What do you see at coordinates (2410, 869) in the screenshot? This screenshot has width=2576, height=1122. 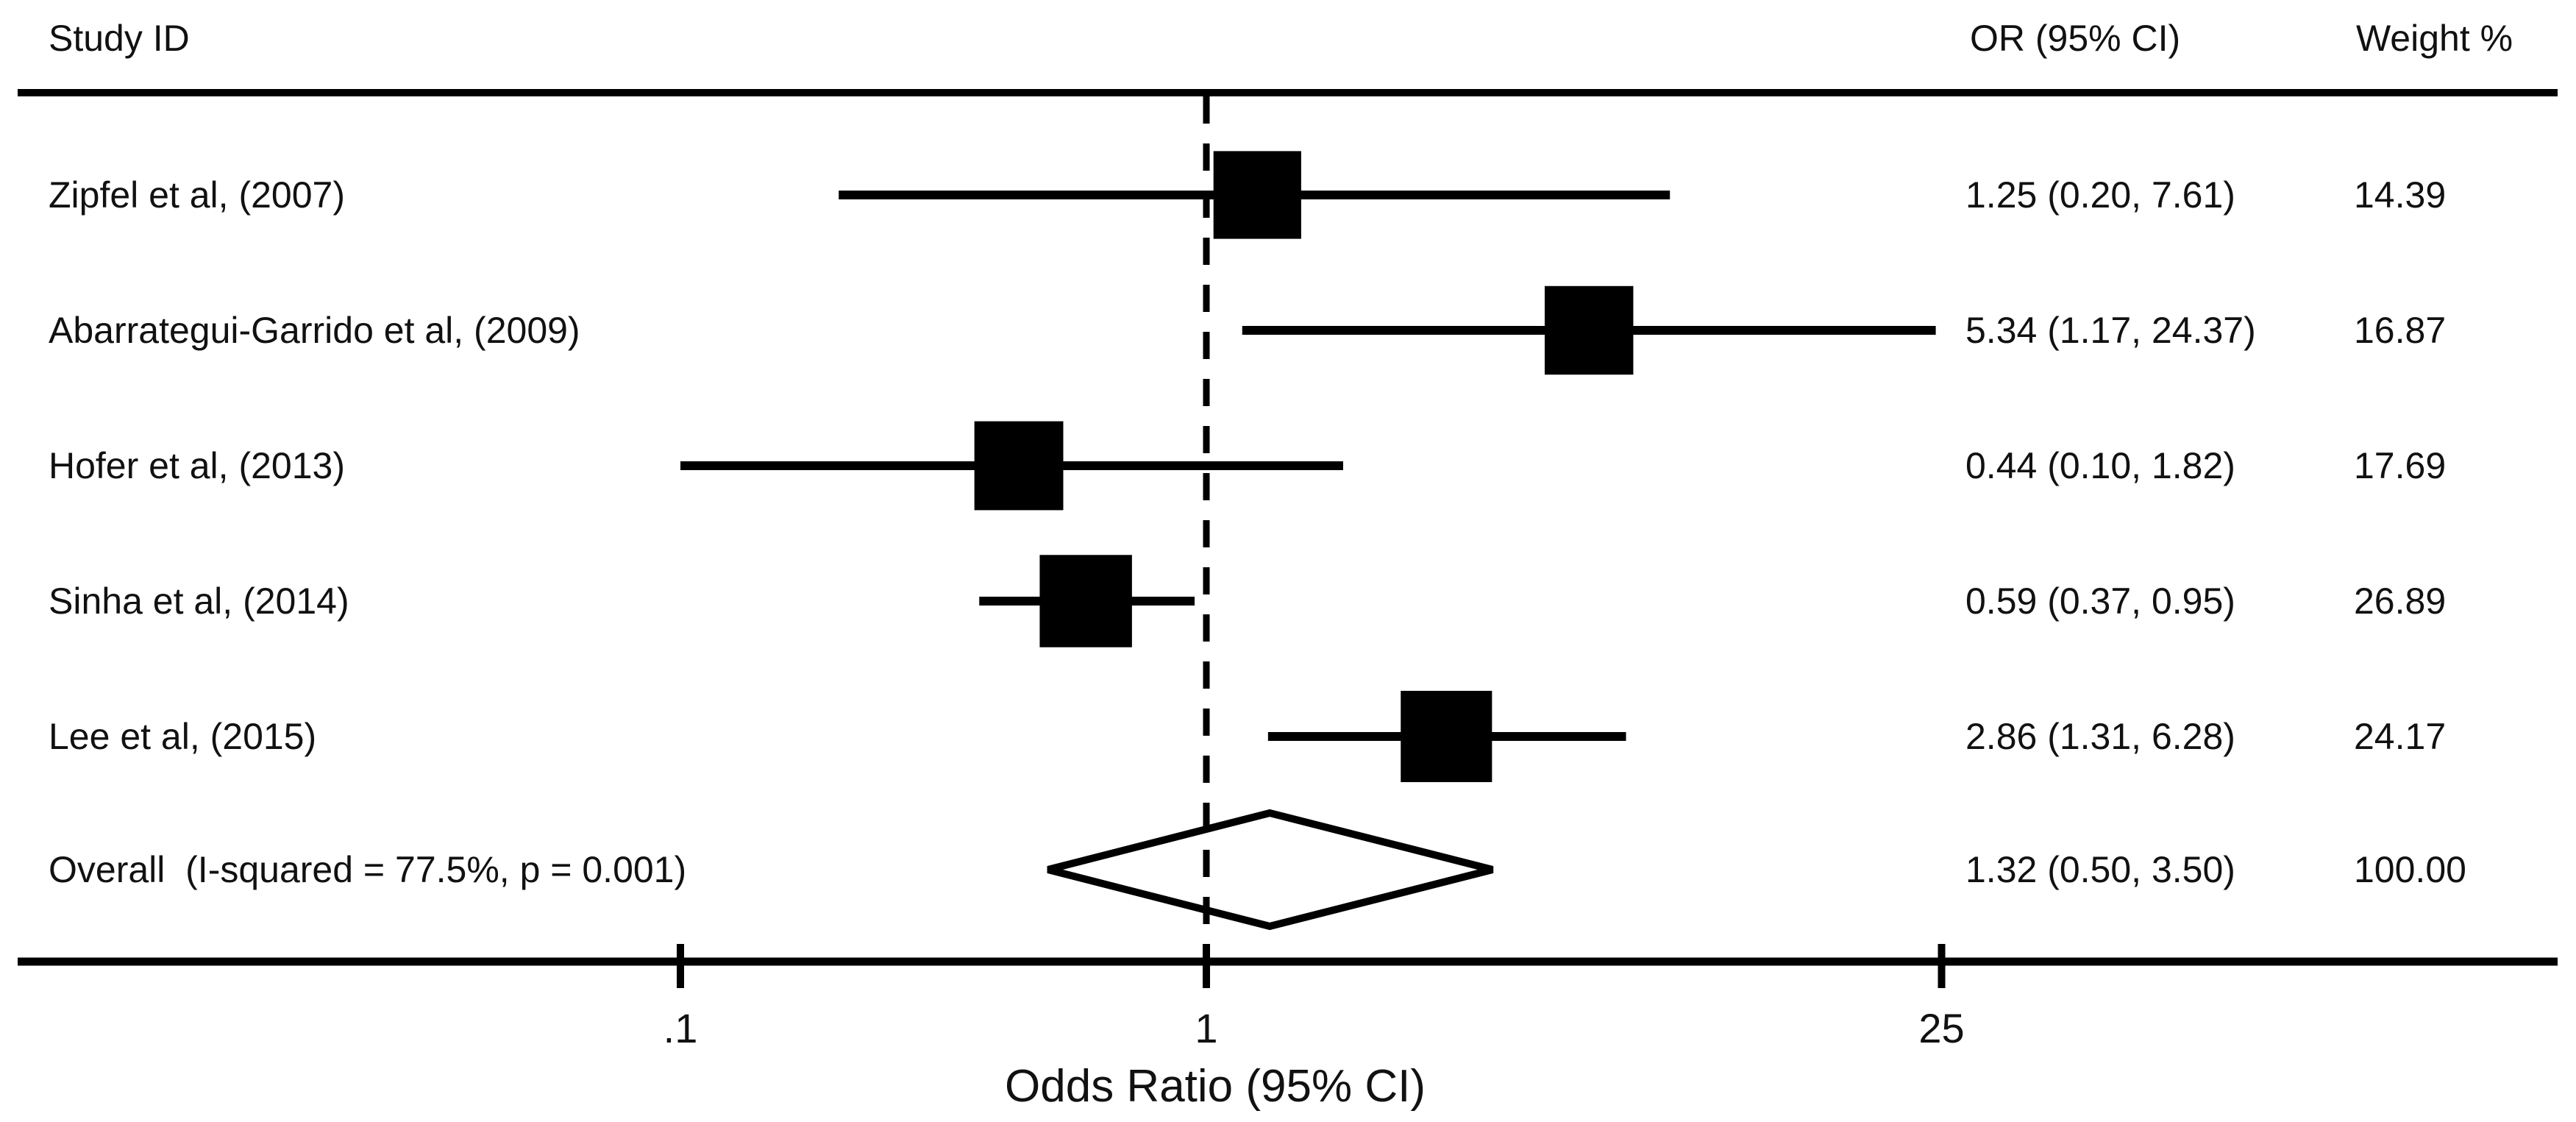 I see `overall-weight-value: 100.00` at bounding box center [2410, 869].